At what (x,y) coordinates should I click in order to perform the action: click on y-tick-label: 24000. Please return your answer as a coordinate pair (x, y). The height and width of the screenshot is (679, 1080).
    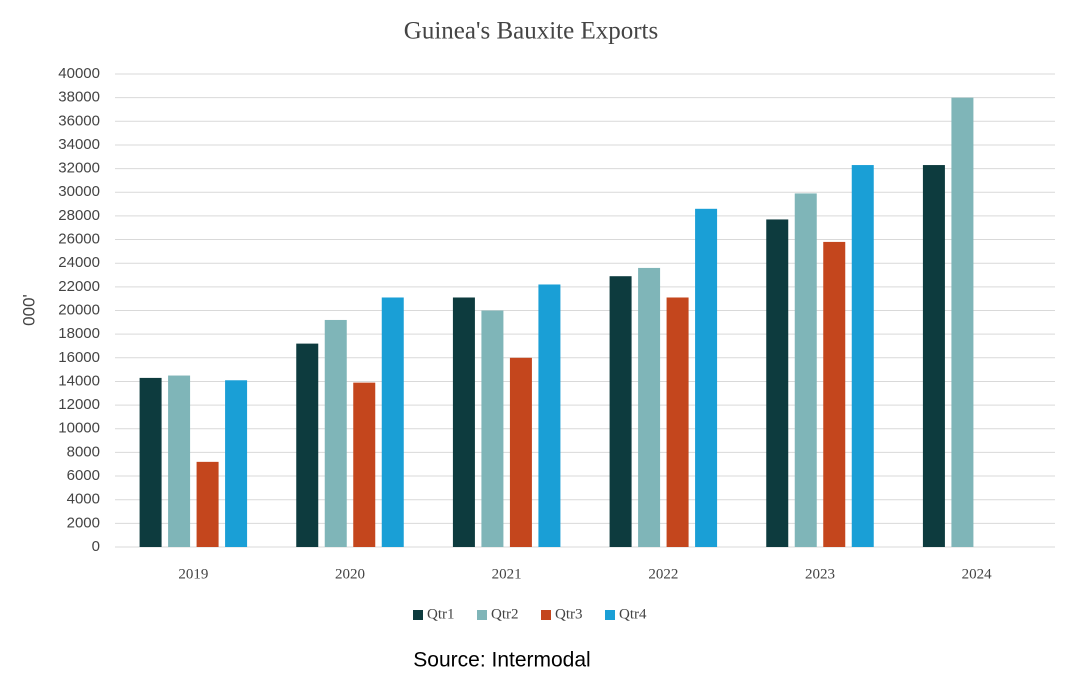
    Looking at the image, I should click on (79, 262).